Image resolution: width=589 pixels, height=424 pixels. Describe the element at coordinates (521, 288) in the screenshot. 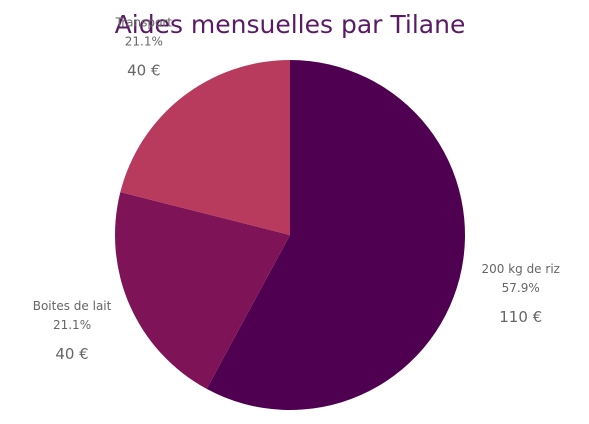

I see `slice-percentage: 57.9%` at that location.